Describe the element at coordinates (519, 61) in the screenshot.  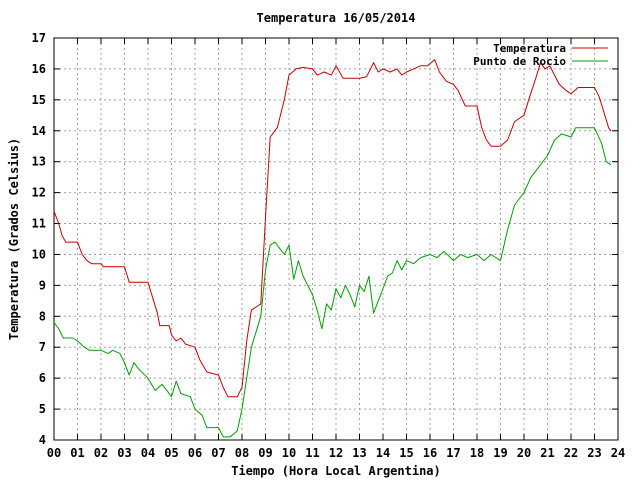
I see `legend-label-punto-de-rocio: Punto de Rocio` at that location.